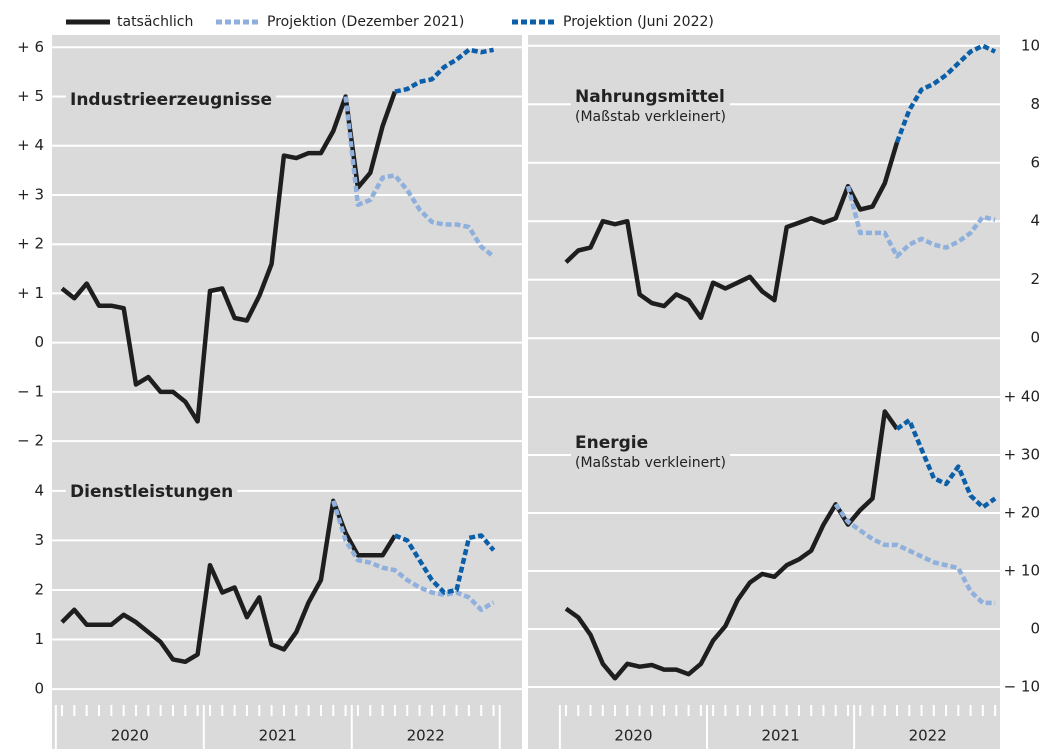 The height and width of the screenshot is (749, 1052). What do you see at coordinates (365, 22) in the screenshot?
I see `legend-label: Projektion (Dezember 2021)` at bounding box center [365, 22].